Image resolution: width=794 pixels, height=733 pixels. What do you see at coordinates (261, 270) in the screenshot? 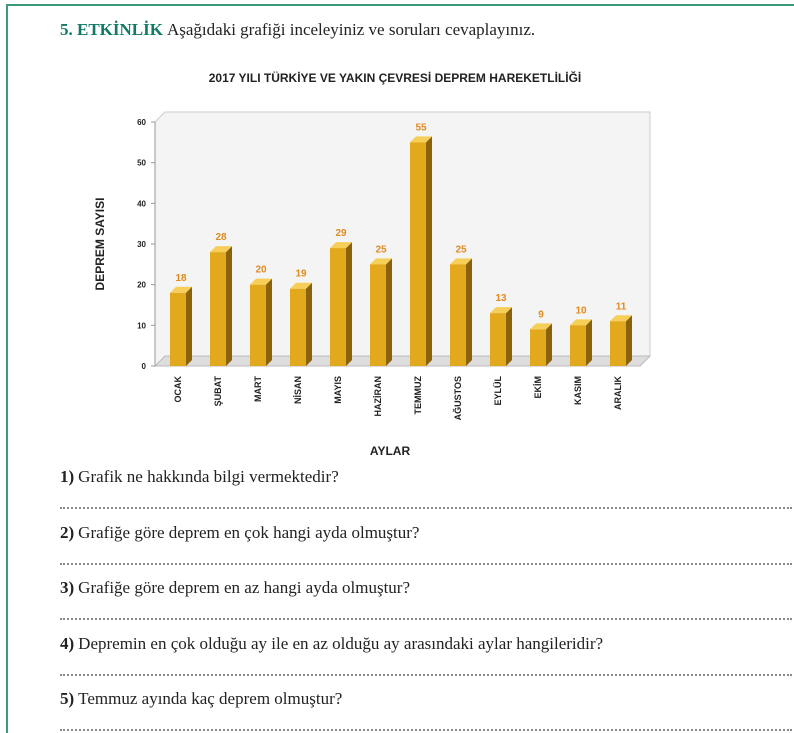
I see `data-label: 20` at bounding box center [261, 270].